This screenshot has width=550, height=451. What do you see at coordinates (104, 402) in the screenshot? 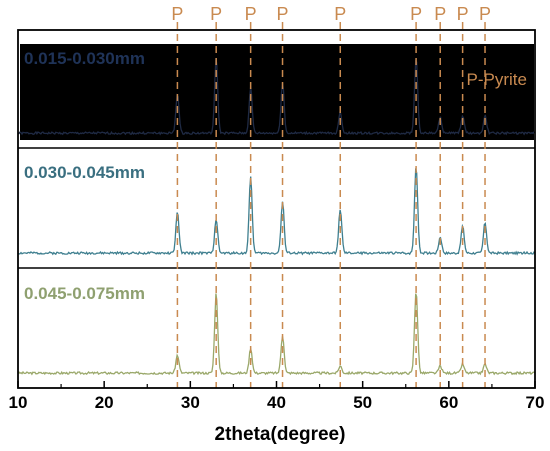
I see `x-tick-label: 20` at bounding box center [104, 402].